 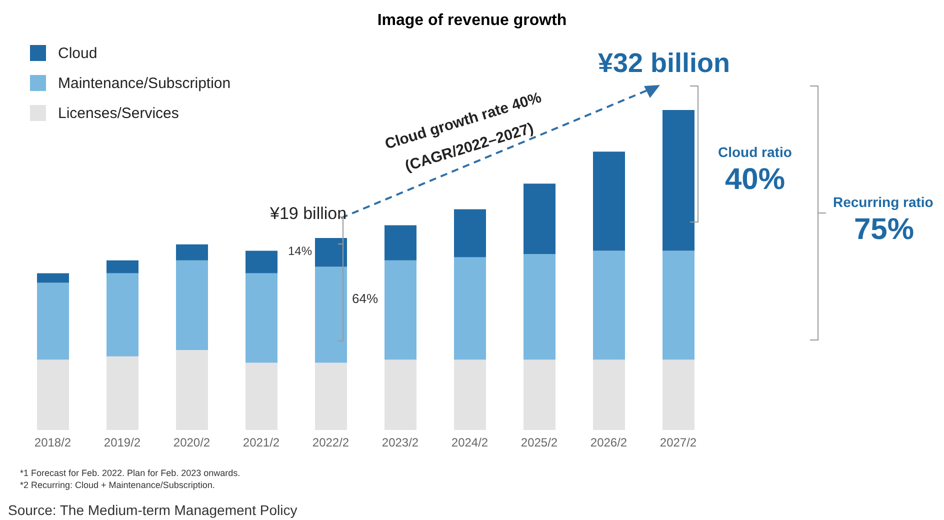 What do you see at coordinates (130, 473) in the screenshot?
I see `text: *1 Forecast for Feb. 2022. Plan for Feb. 2023 onwards.` at bounding box center [130, 473].